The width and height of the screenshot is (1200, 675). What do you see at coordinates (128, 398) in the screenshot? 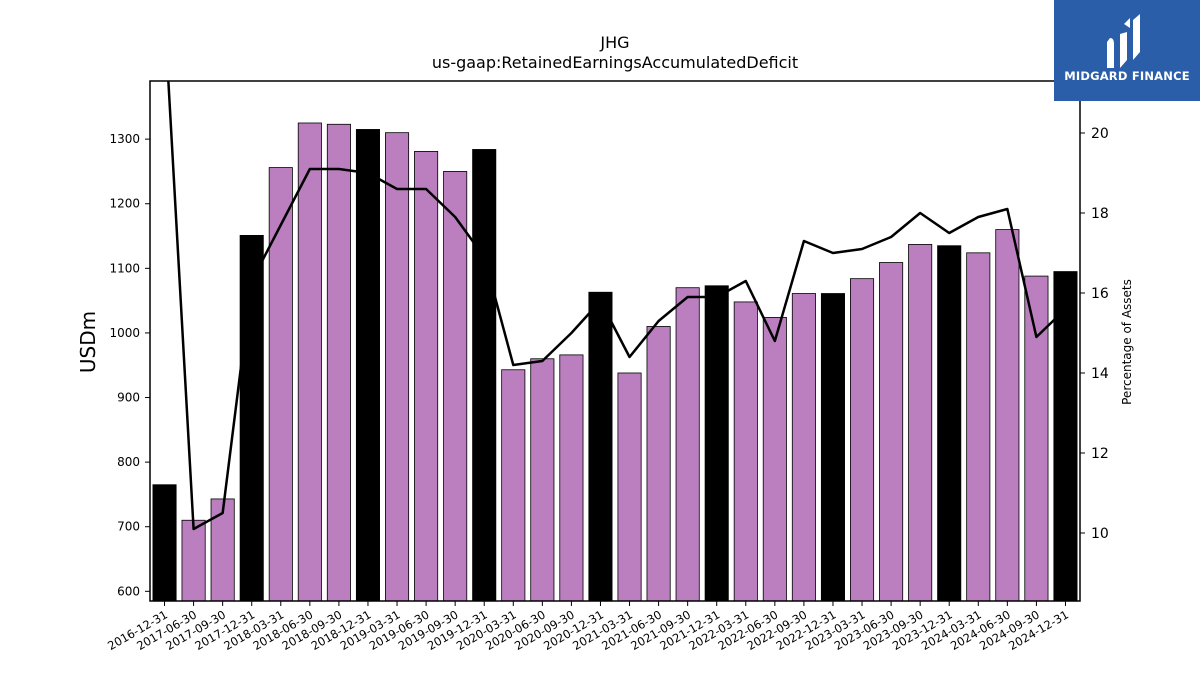
I see `y-tick-label: 900` at bounding box center [128, 398].